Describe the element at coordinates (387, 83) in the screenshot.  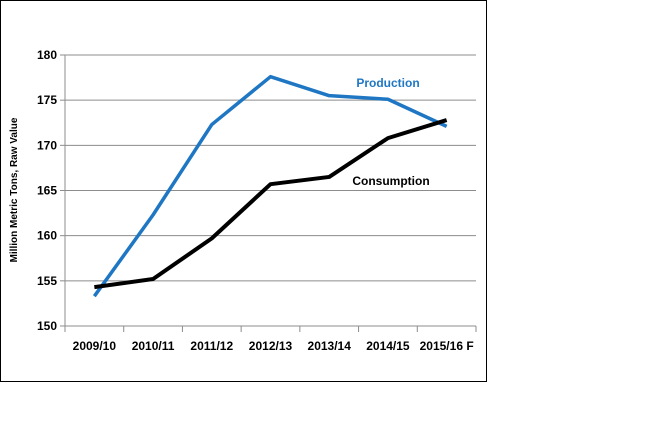
I see `production-label: Production` at that location.